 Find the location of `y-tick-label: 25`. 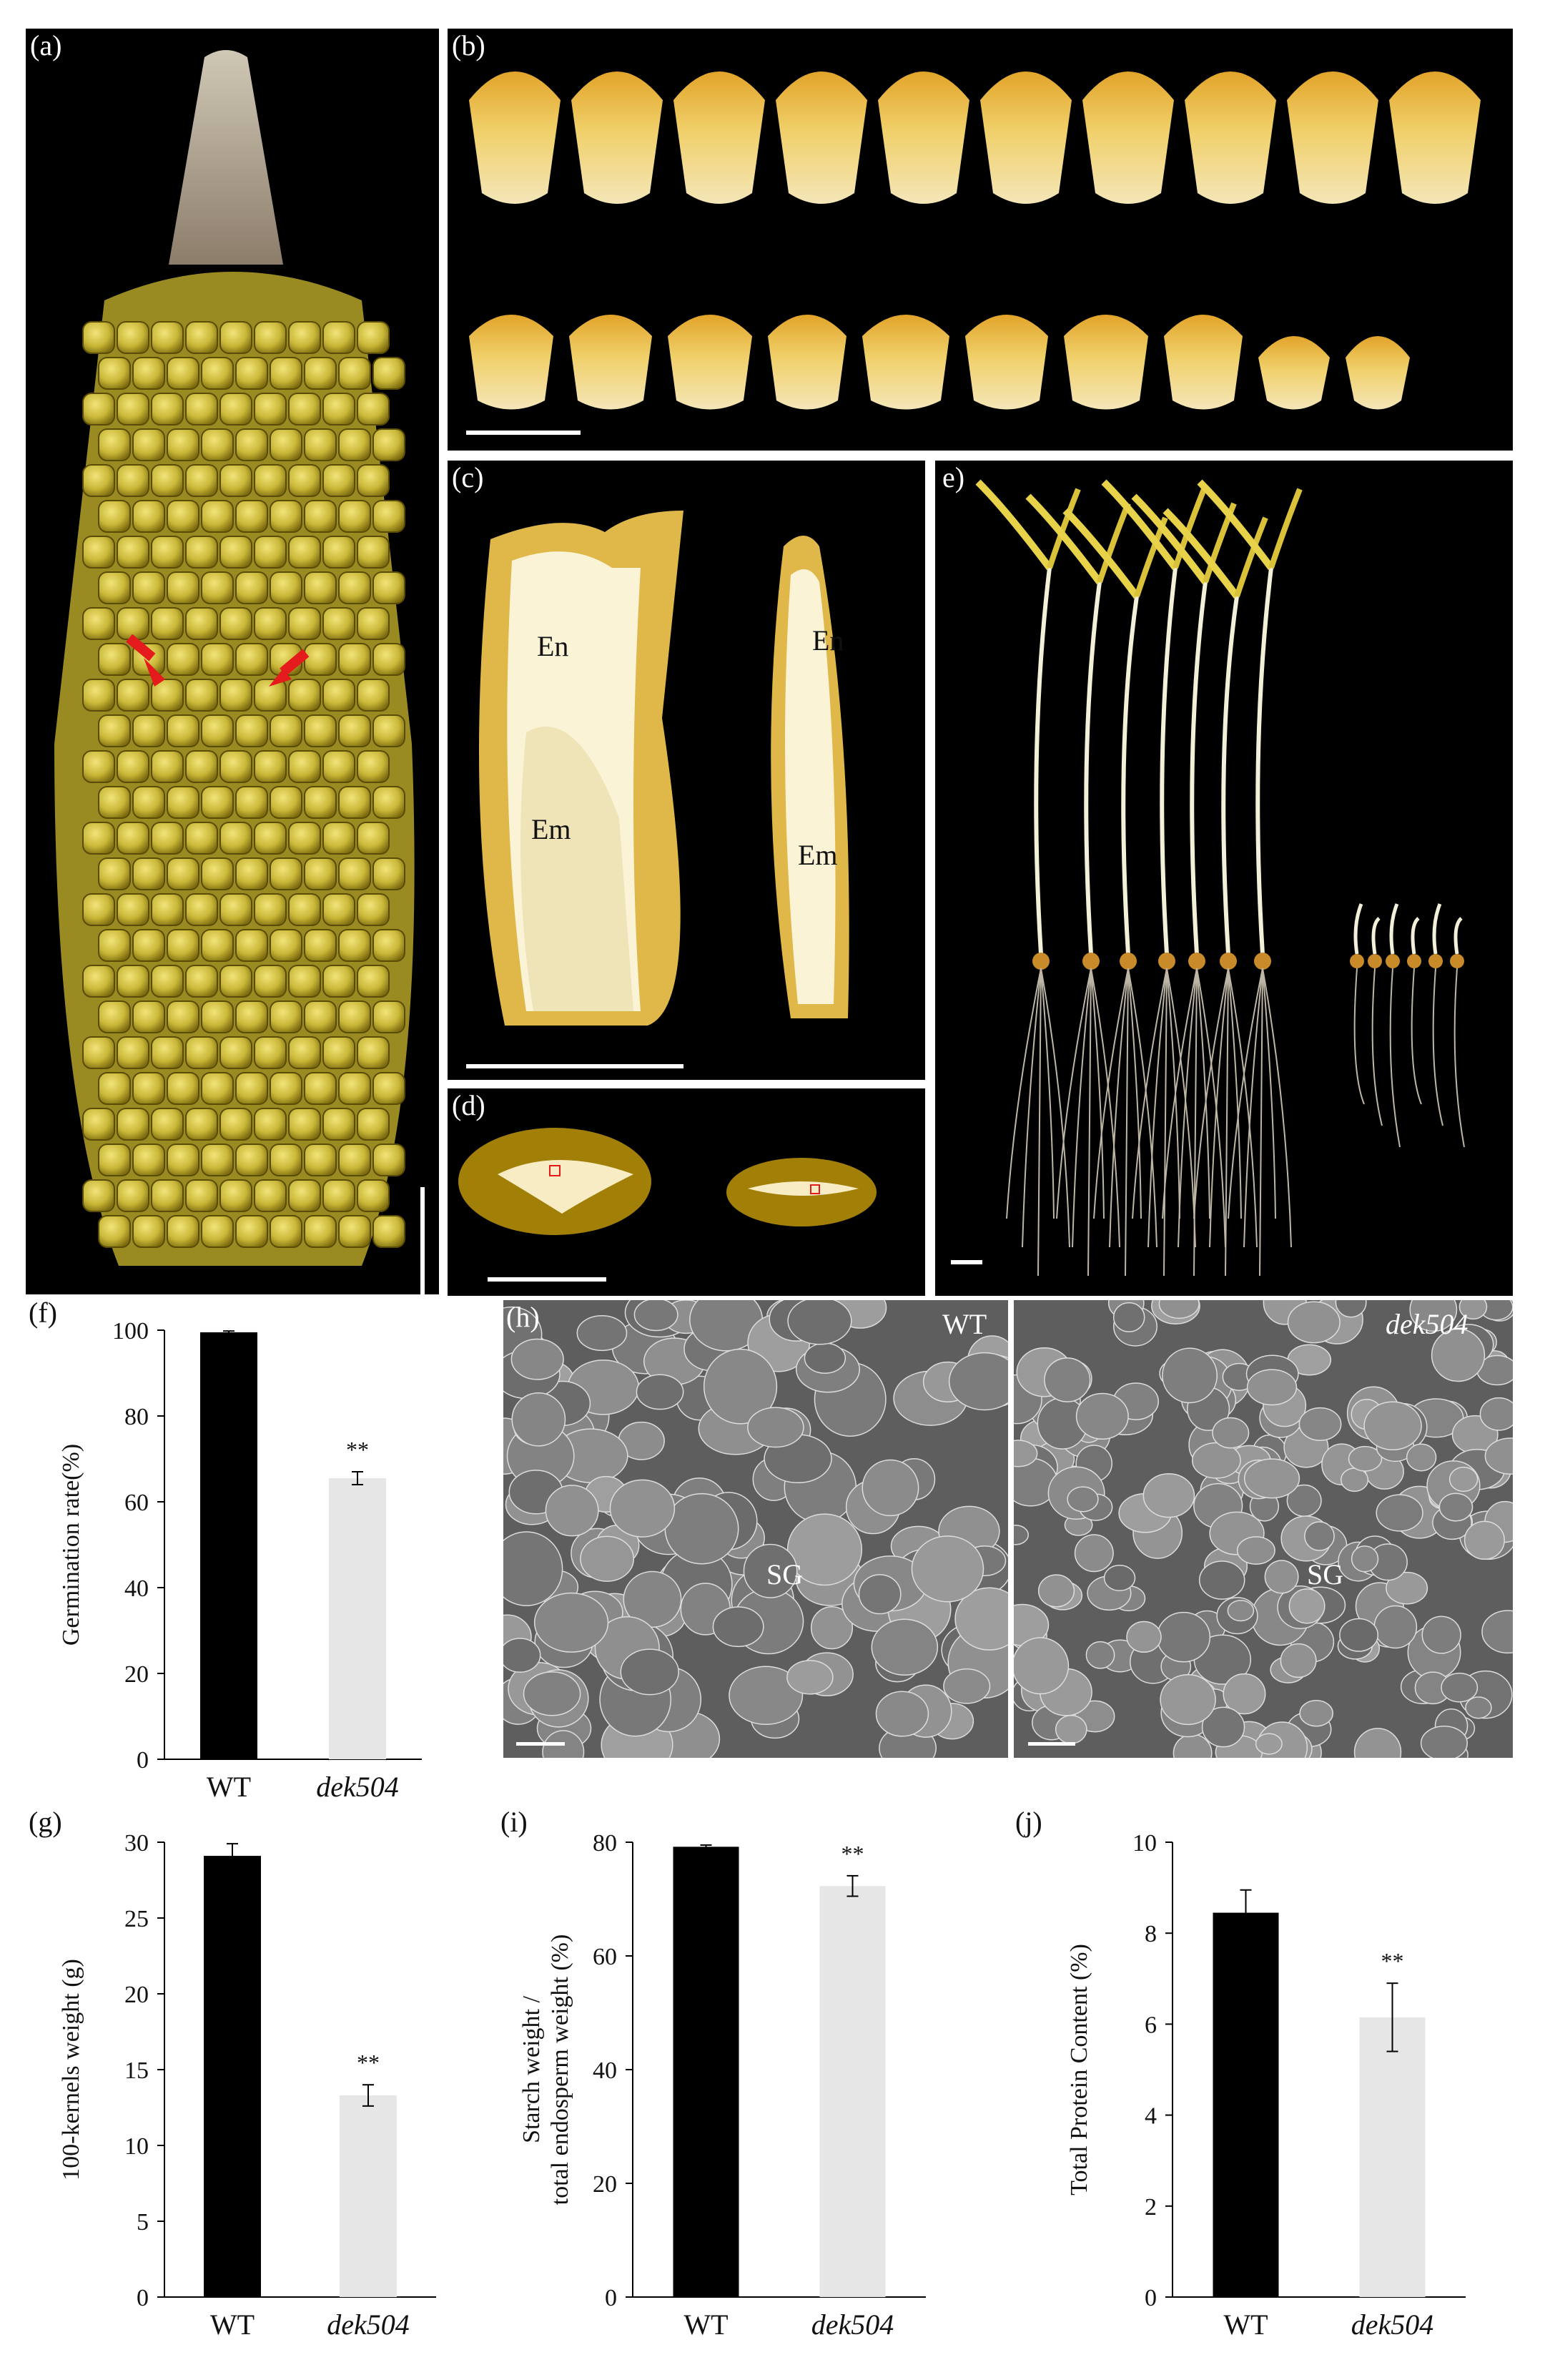

y-tick-label: 25 is located at coordinates (136, 1919).